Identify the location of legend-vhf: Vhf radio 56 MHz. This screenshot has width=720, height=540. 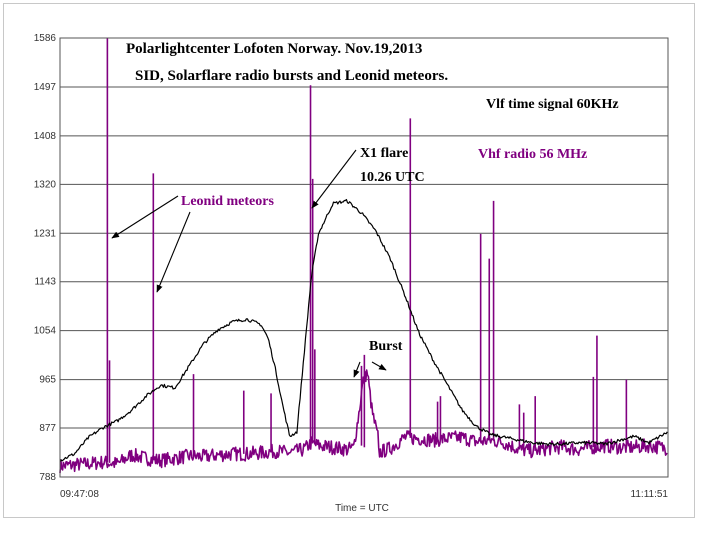
(532, 154).